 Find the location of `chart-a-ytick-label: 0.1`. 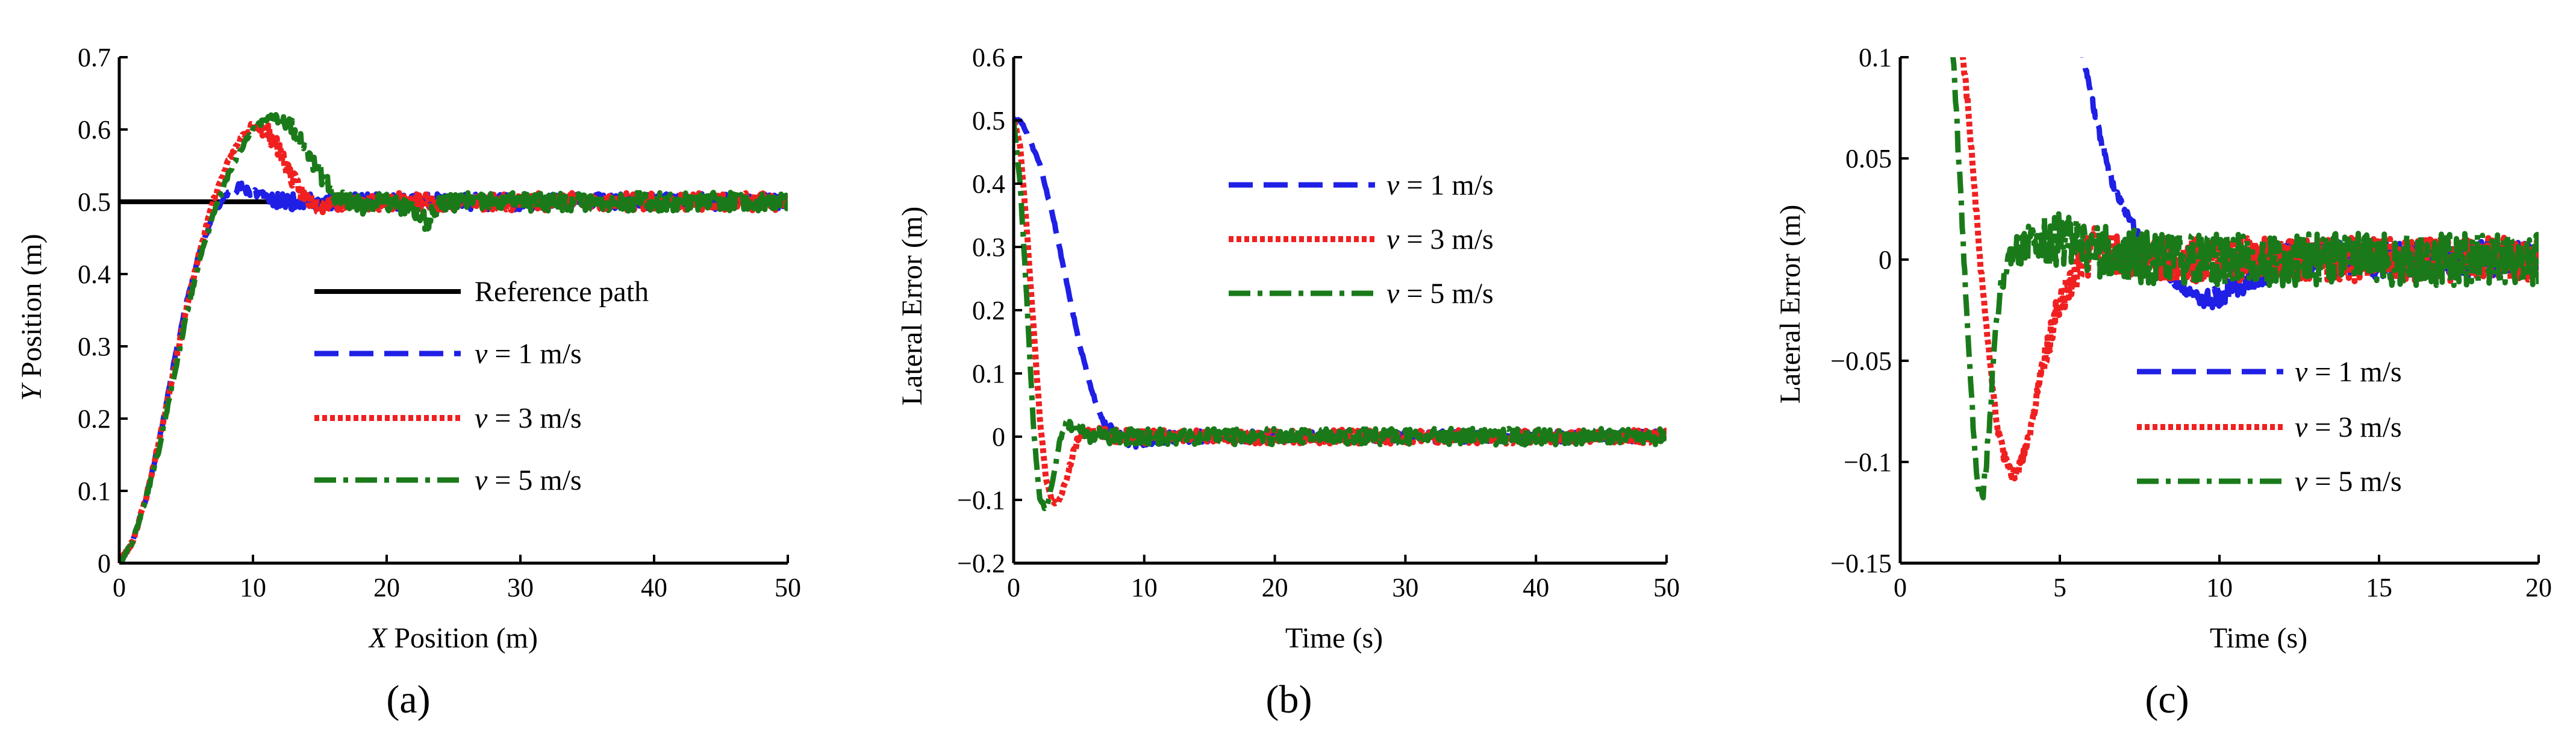

chart-a-ytick-label: 0.1 is located at coordinates (94, 491).